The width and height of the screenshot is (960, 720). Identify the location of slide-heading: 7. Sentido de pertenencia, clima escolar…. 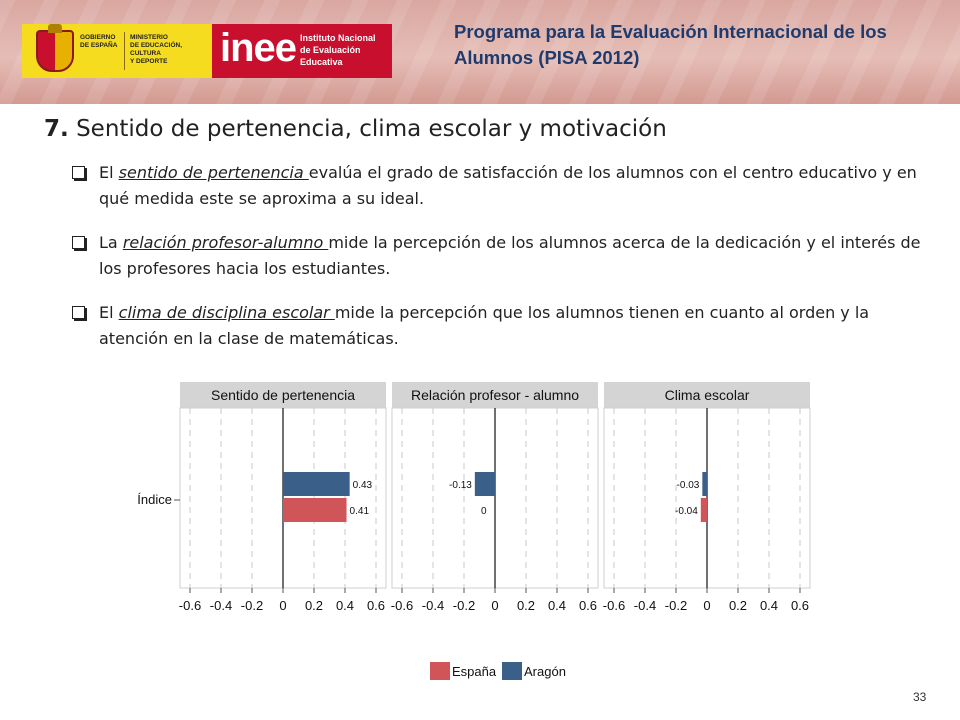
(355, 129).